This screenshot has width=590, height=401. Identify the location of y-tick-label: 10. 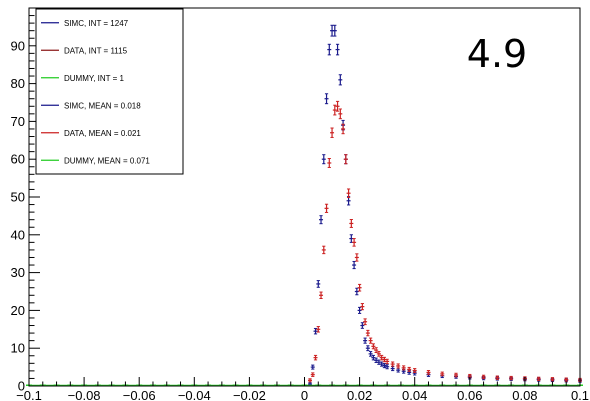
(18, 348).